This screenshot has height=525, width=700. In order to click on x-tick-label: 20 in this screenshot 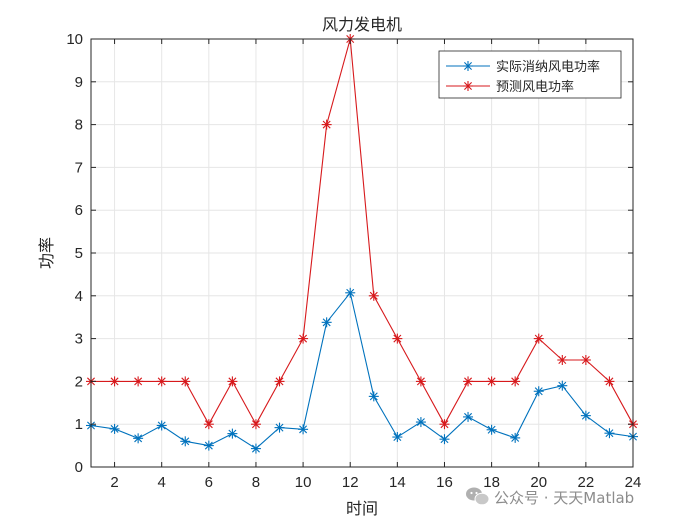, I will do `click(538, 482)`.